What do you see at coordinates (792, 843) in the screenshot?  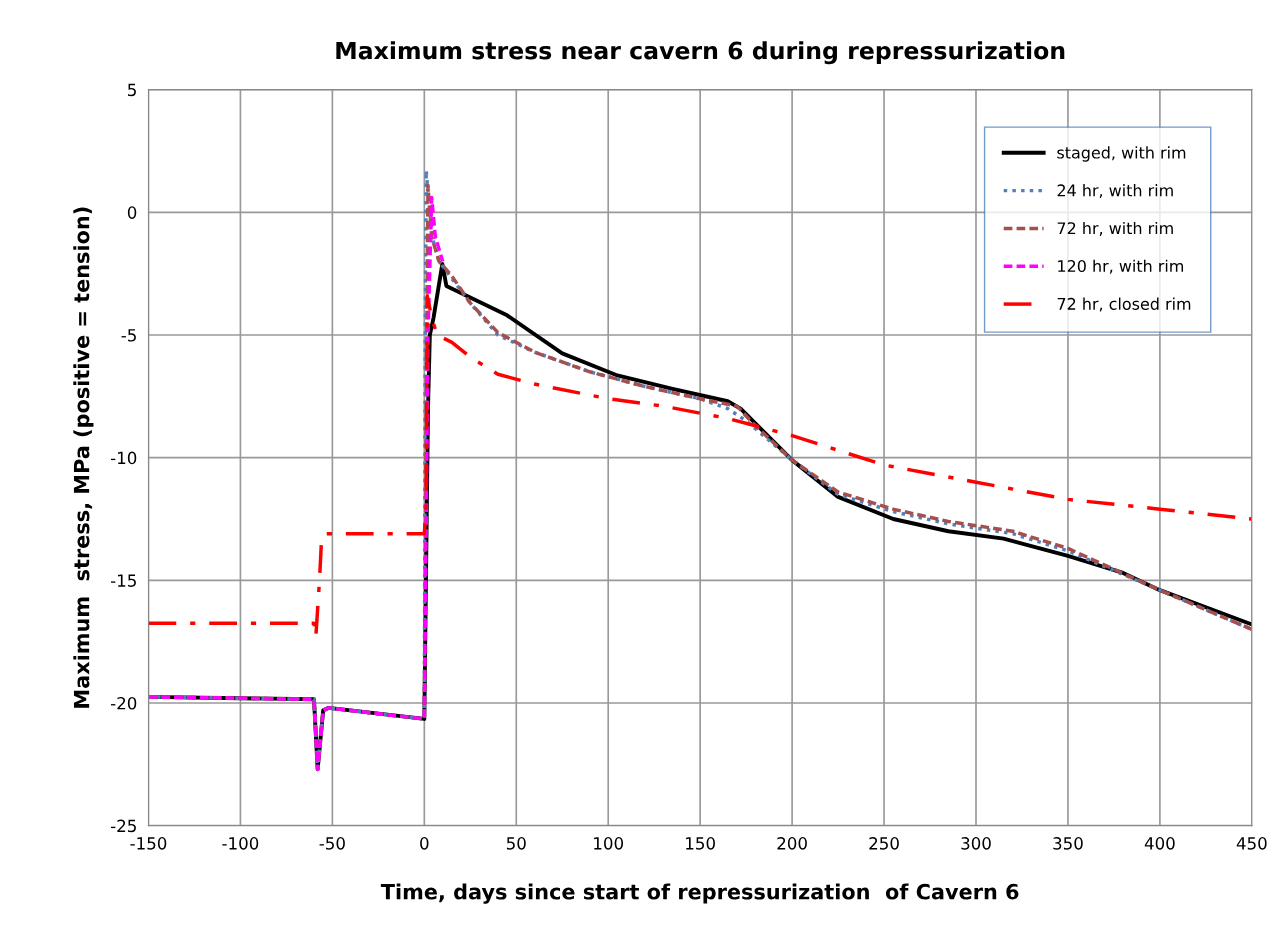 I see `x-tick-label: 200` at bounding box center [792, 843].